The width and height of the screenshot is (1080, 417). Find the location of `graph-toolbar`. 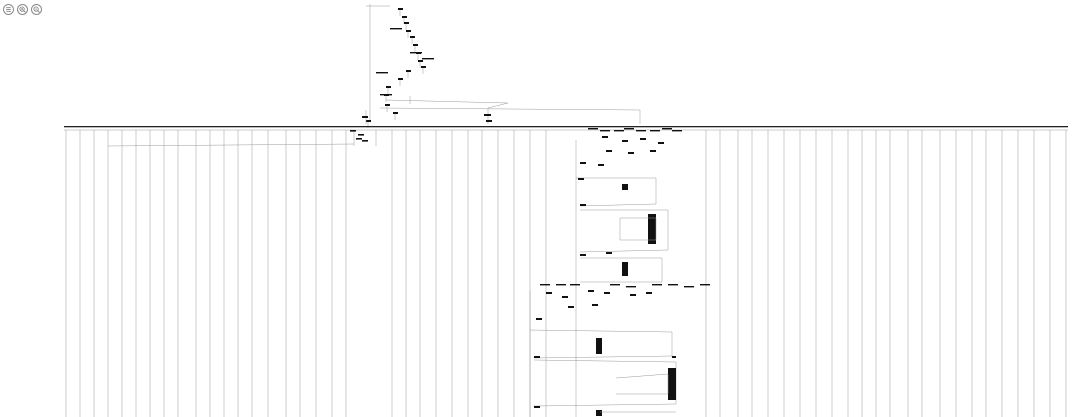

graph-toolbar is located at coordinates (22, 9).